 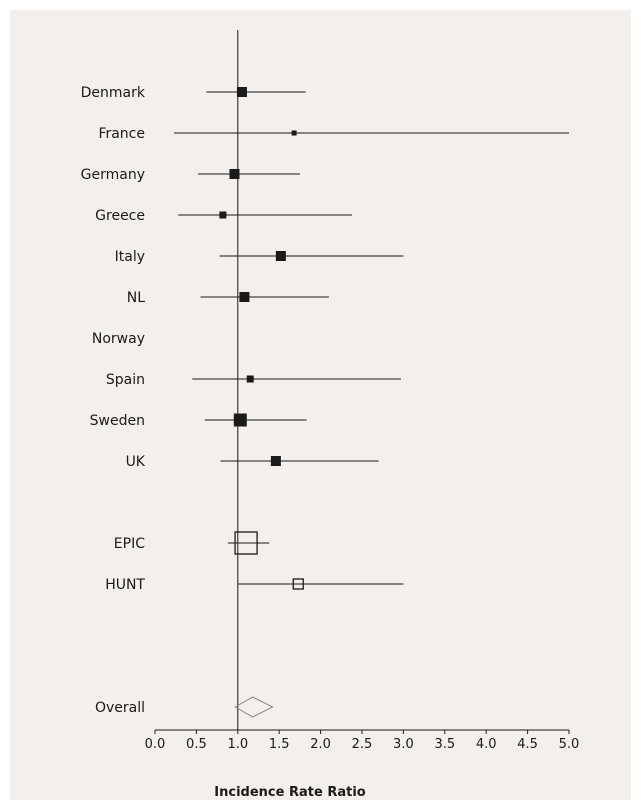 What do you see at coordinates (486, 744) in the screenshot?
I see `x-tick-label: 4.0` at bounding box center [486, 744].